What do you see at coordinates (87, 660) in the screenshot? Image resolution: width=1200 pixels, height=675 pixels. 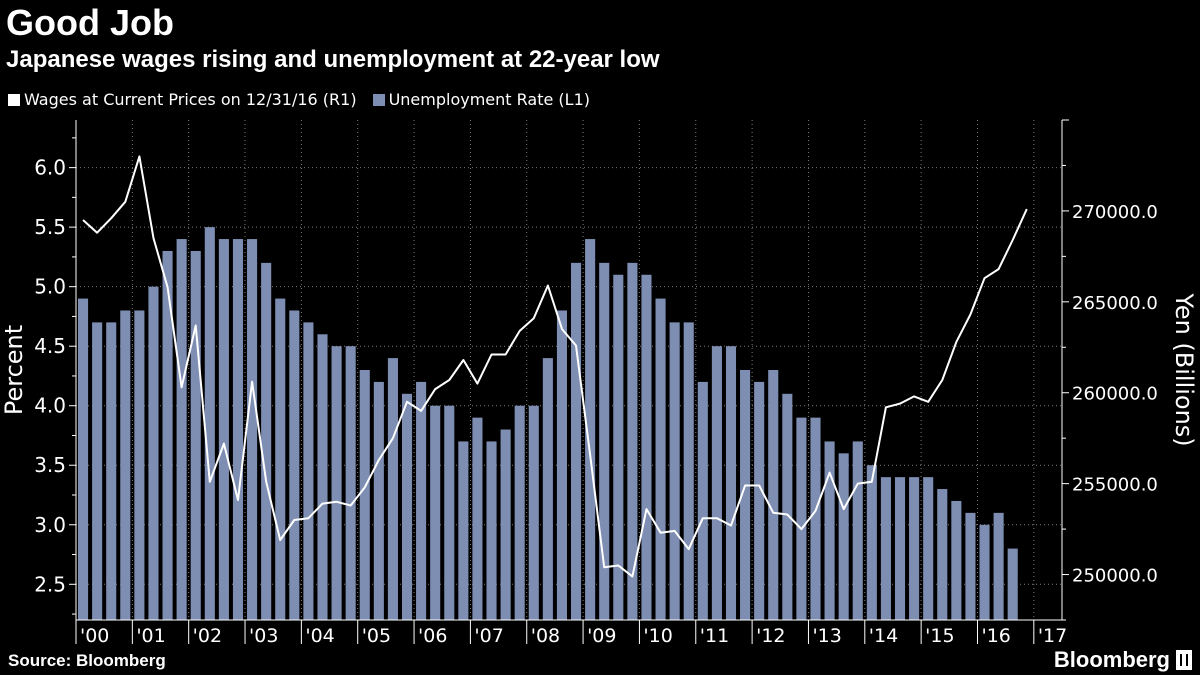 I see `source-note: Source: Bloomberg` at bounding box center [87, 660].